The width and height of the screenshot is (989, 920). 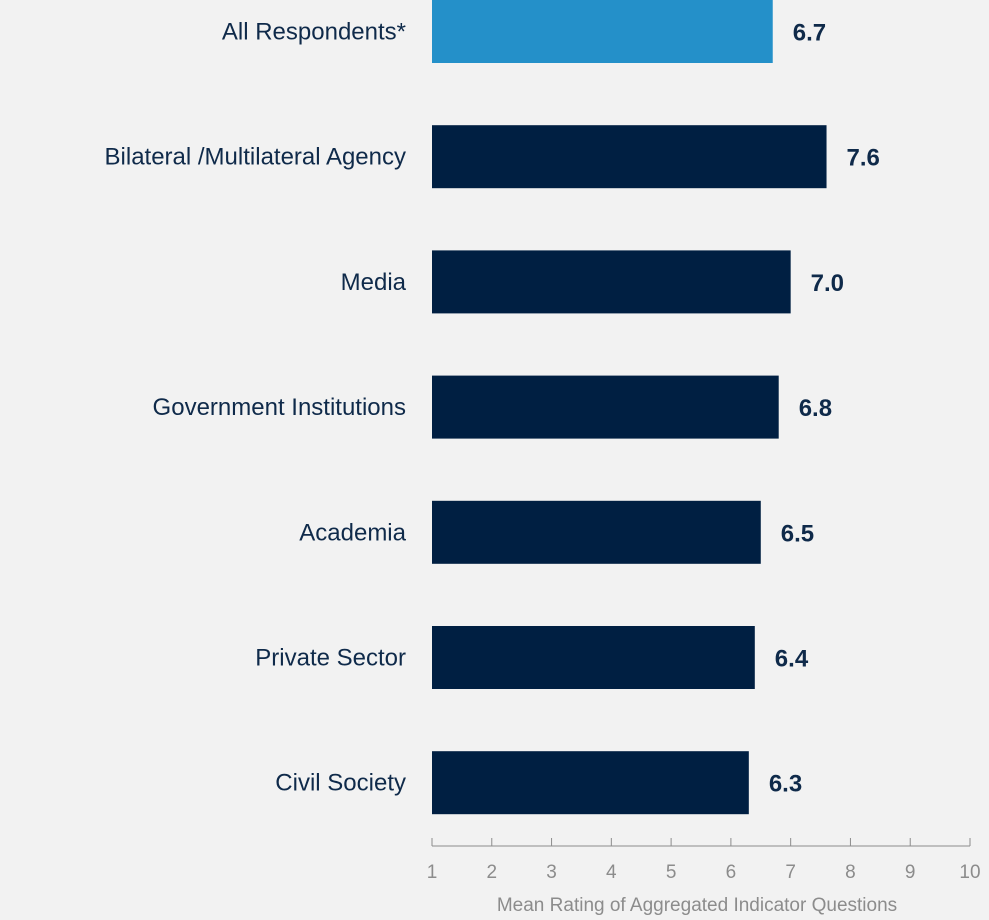 What do you see at coordinates (330, 658) in the screenshot?
I see `category-label-5: Private Sector` at bounding box center [330, 658].